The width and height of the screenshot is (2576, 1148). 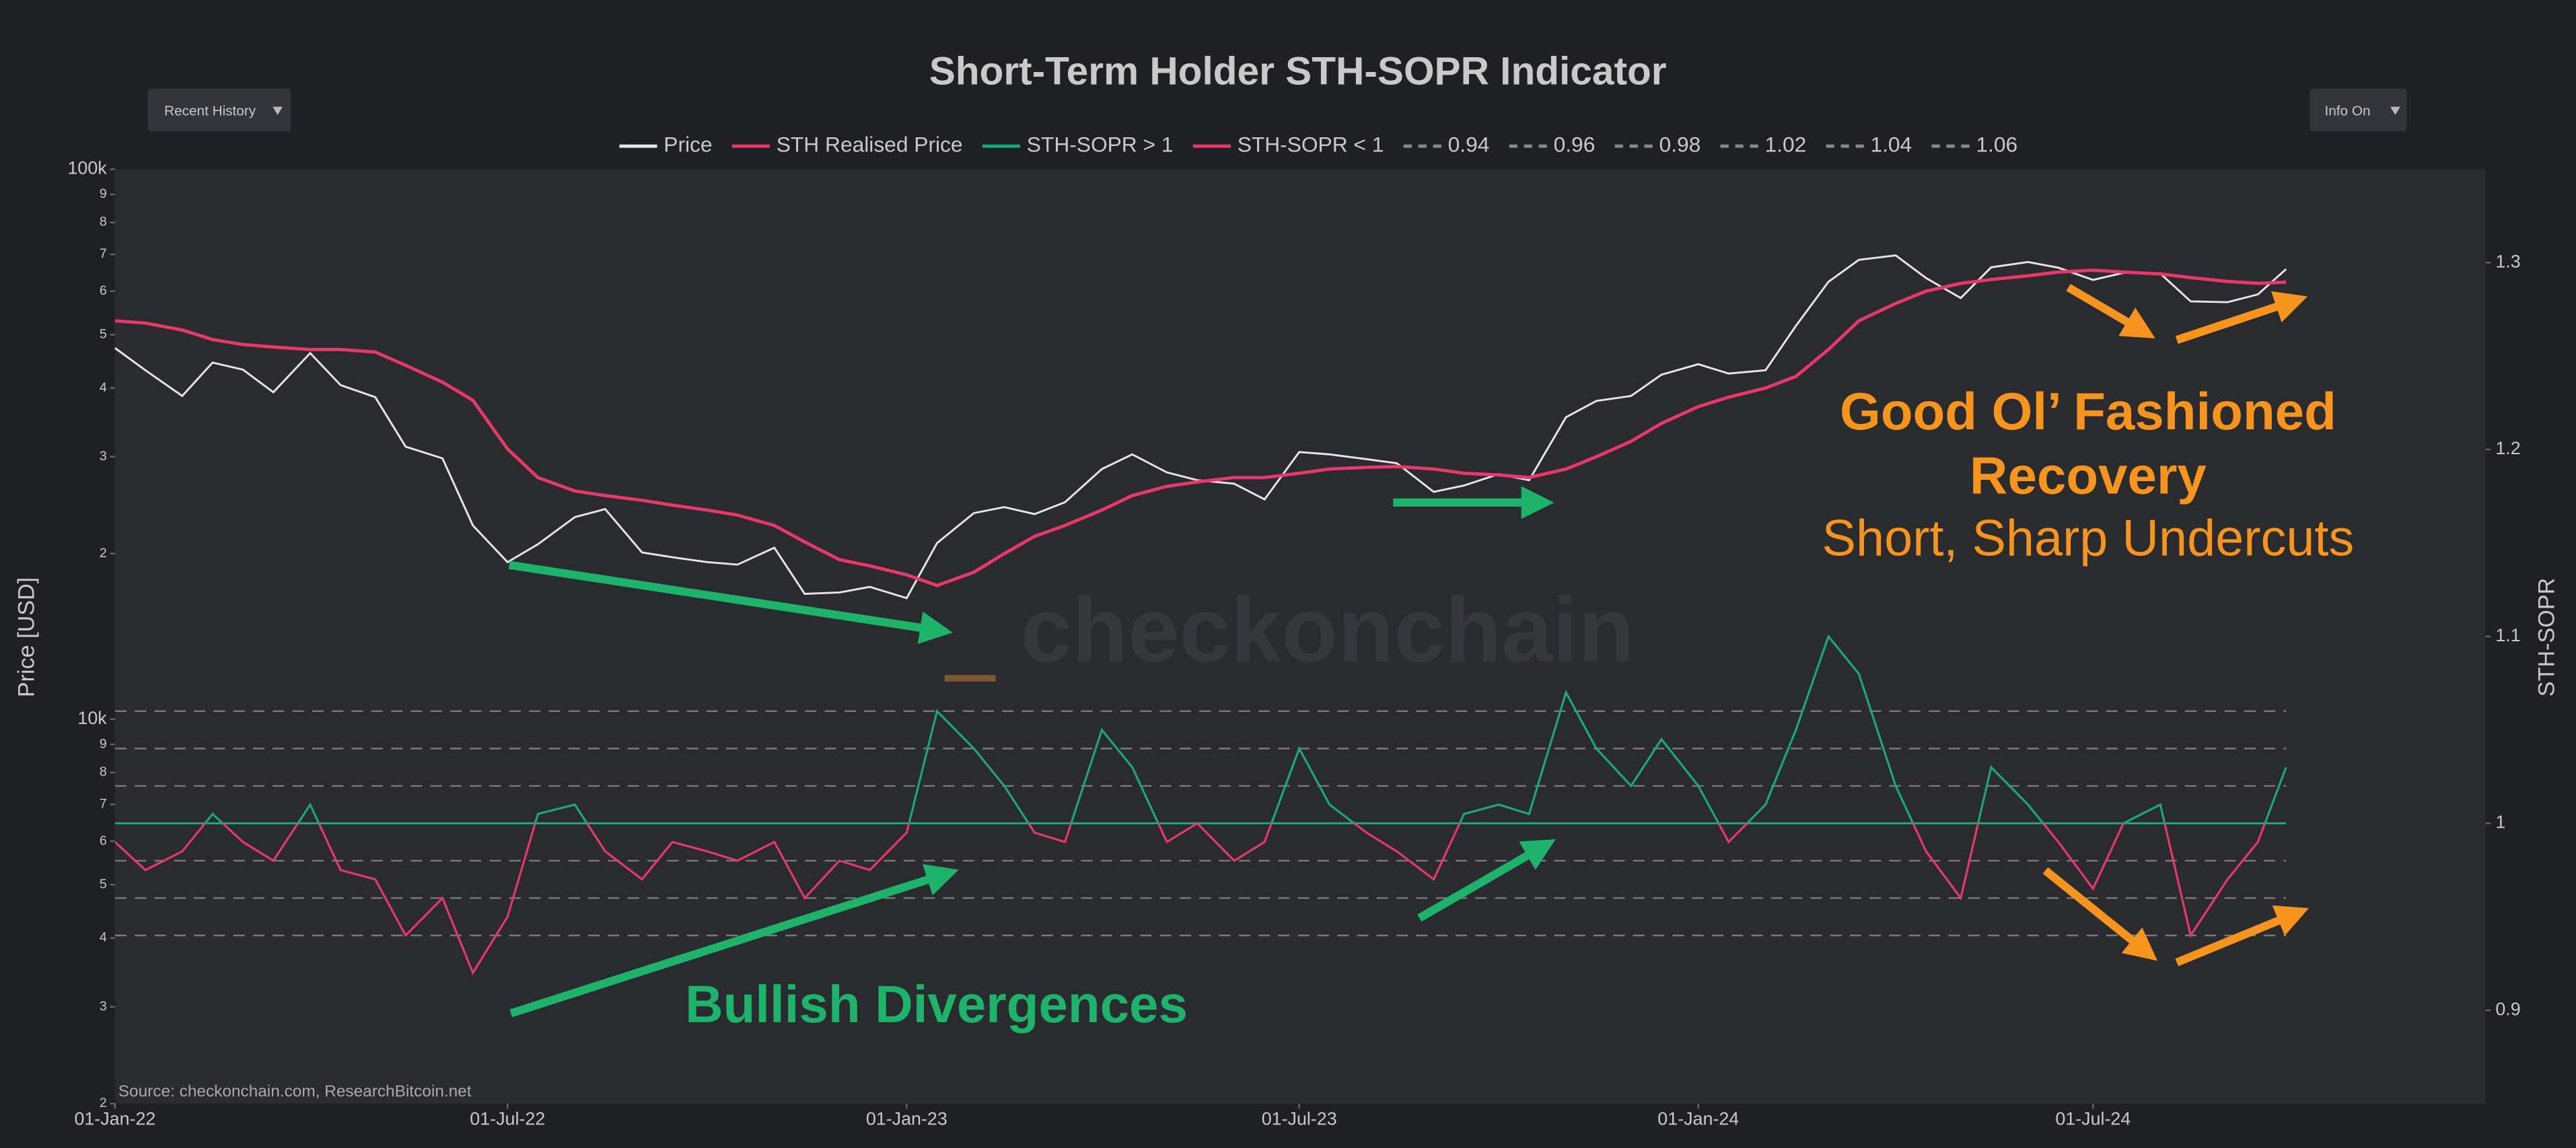 I want to click on x-tick-label: 01-Jan-22, so click(x=114, y=1119).